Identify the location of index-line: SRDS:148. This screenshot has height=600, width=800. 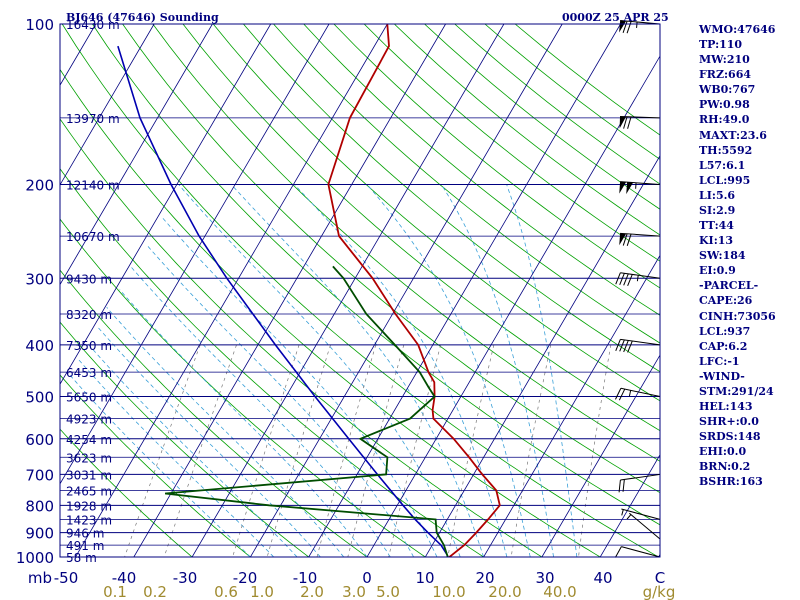
(730, 437).